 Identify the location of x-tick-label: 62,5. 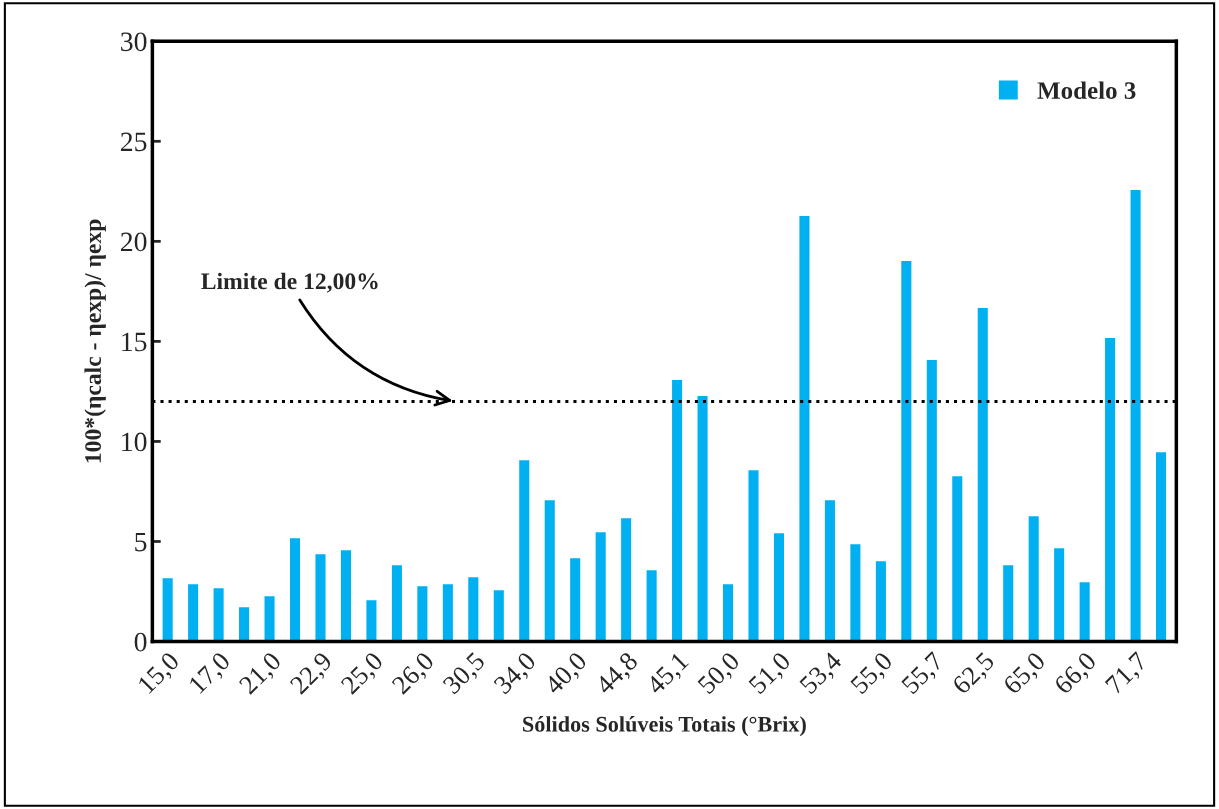
(974, 674).